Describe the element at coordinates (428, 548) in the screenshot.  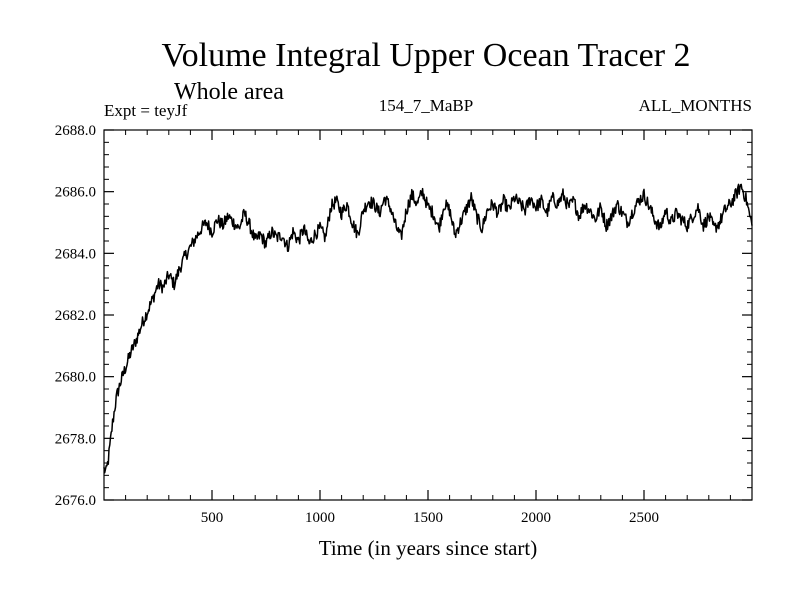
I see `x-axis-label: Time (in years since start)` at that location.